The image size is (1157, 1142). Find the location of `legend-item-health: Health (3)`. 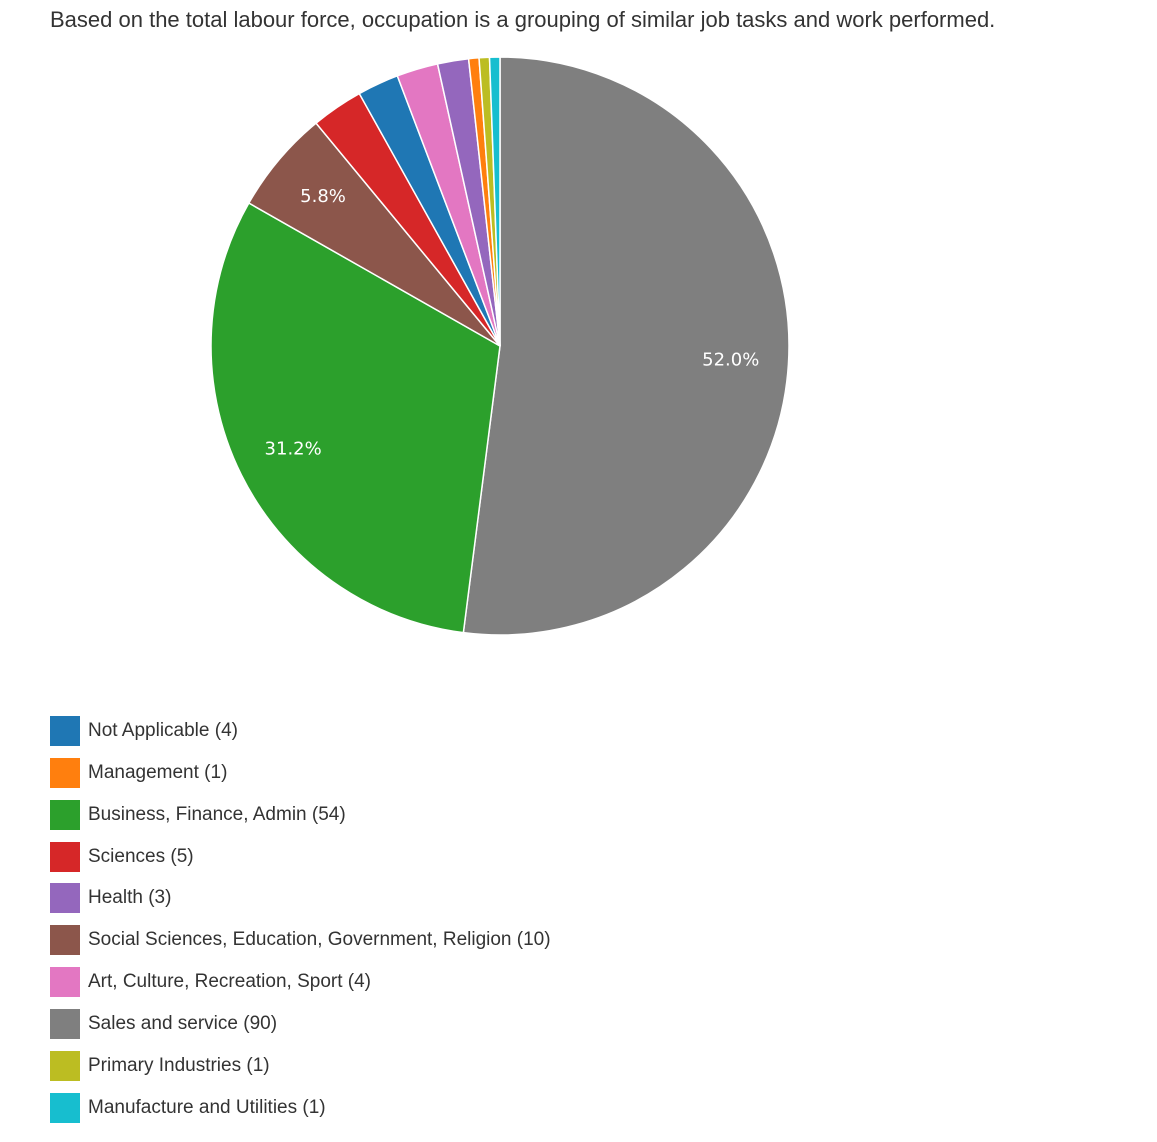

legend-item-health: Health (3) is located at coordinates (300, 898).